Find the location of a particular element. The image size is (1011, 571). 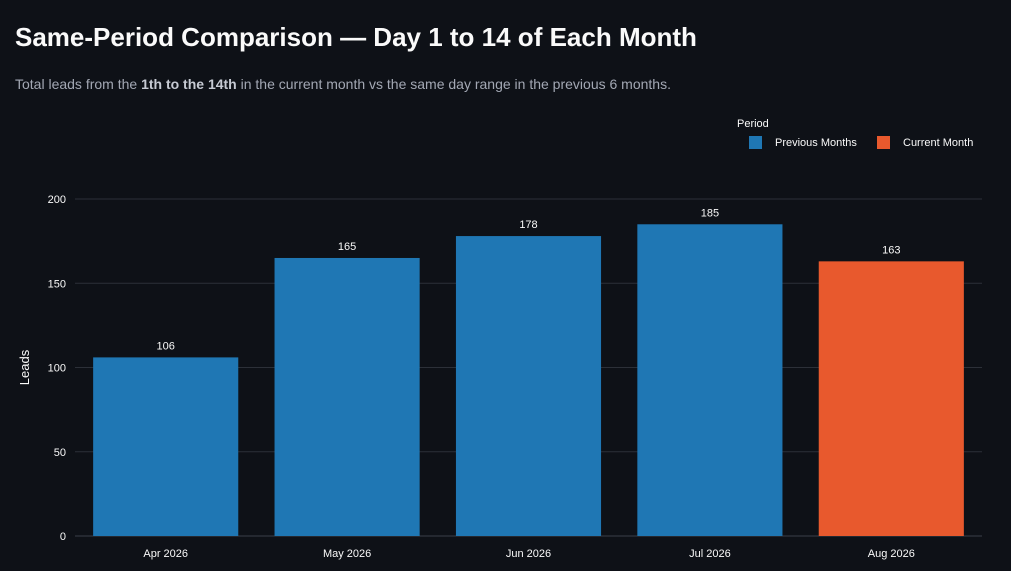

data-label: 185 is located at coordinates (710, 213).